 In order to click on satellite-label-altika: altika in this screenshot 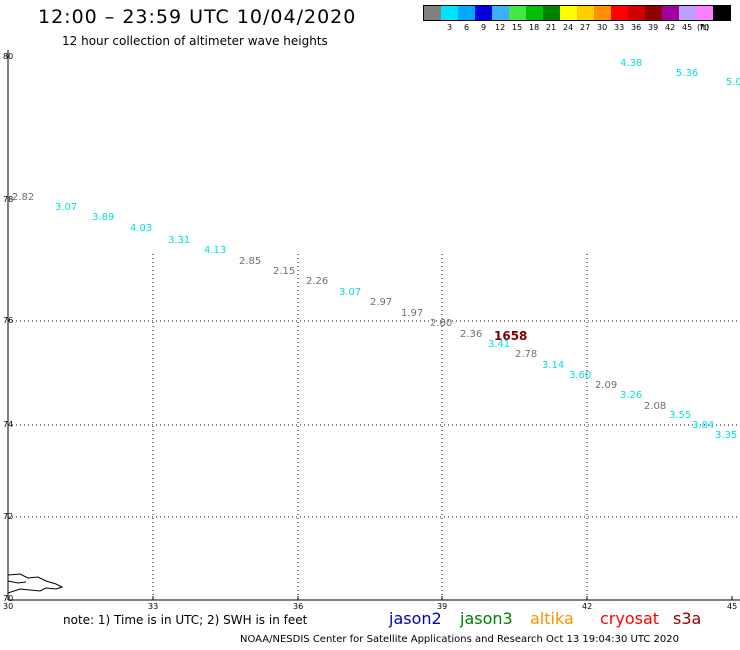, I will do `click(552, 618)`.